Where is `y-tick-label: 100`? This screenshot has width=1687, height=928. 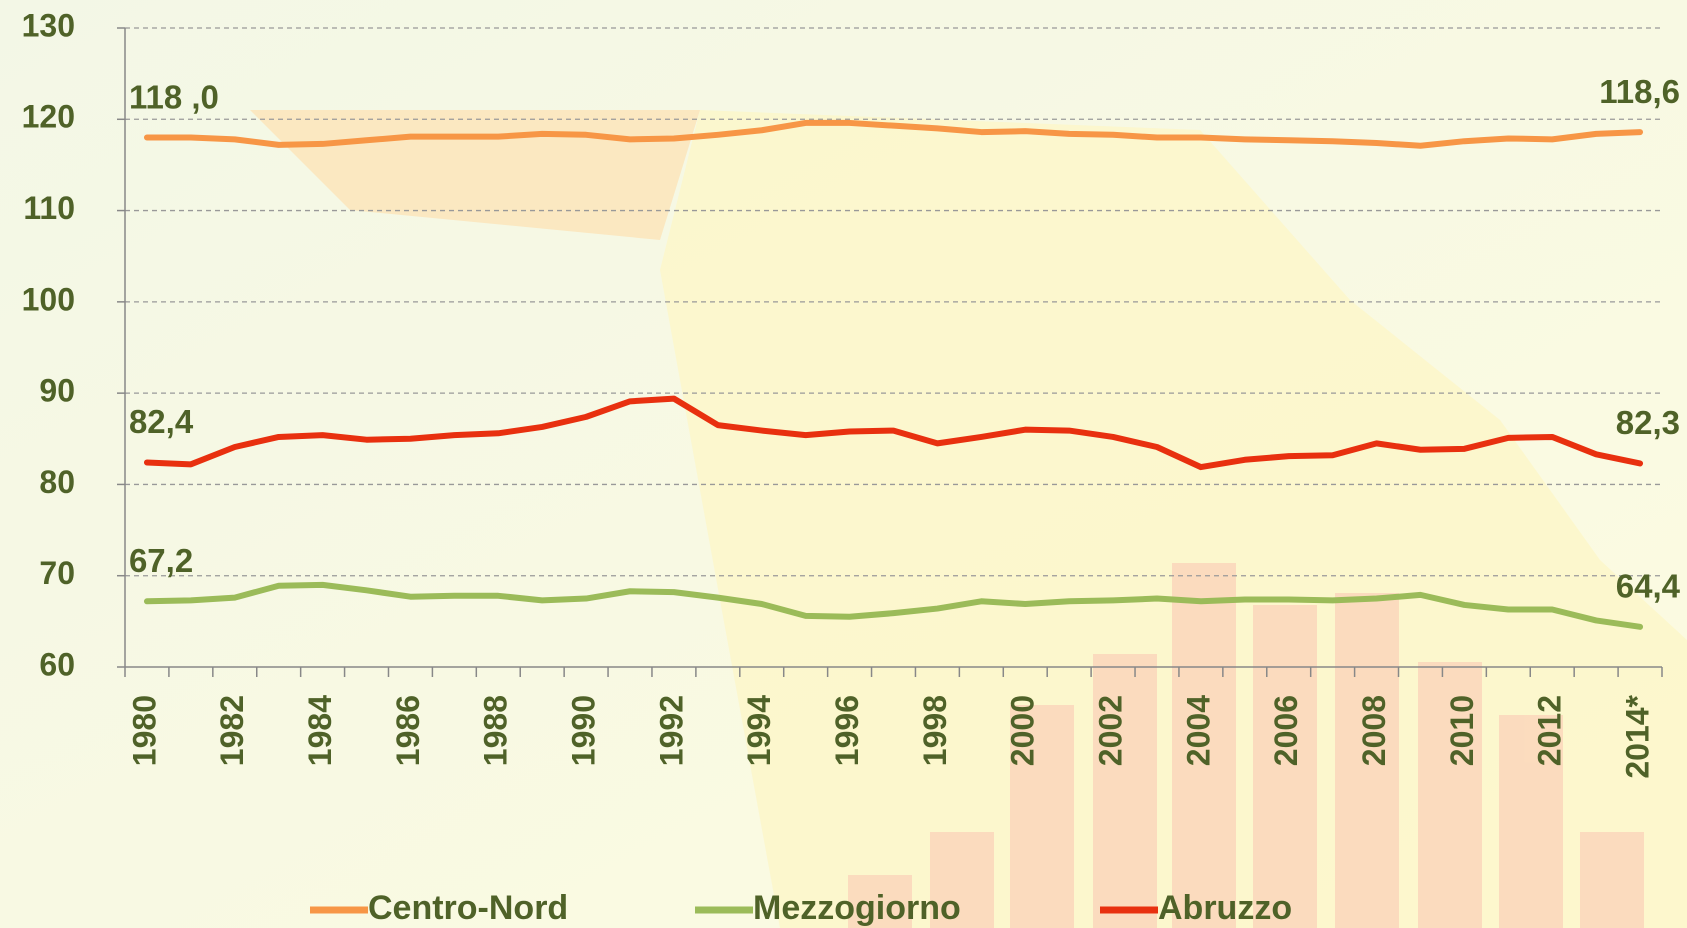
y-tick-label: 100 is located at coordinates (48, 299).